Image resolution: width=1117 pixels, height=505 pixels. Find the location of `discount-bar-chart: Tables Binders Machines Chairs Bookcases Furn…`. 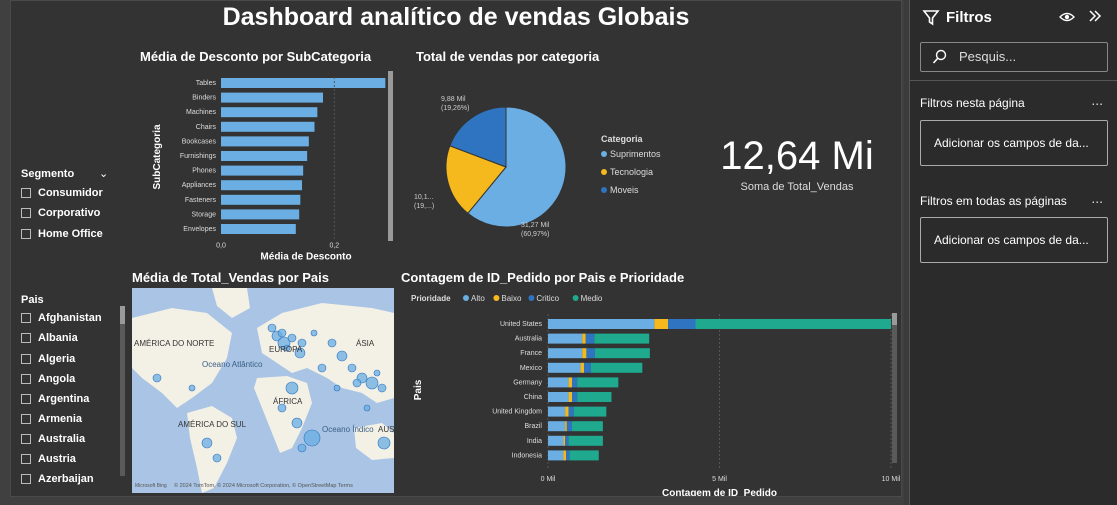

discount-bar-chart: Tables Binders Machines Chairs Bookcases Furn… is located at coordinates (268, 167).